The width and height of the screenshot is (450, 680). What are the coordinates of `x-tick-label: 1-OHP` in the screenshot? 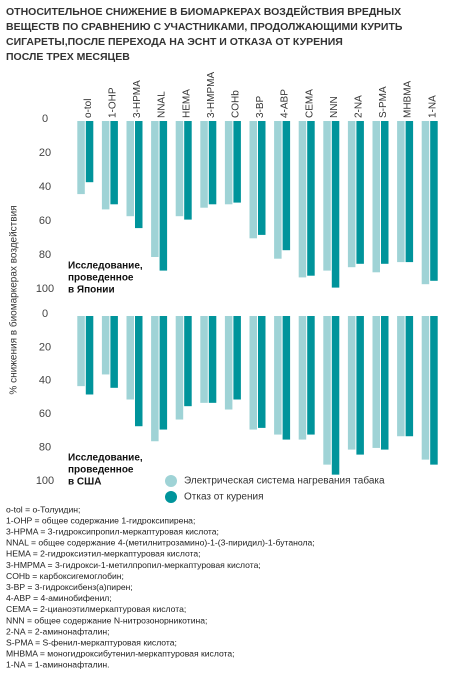 It's located at (113, 102).